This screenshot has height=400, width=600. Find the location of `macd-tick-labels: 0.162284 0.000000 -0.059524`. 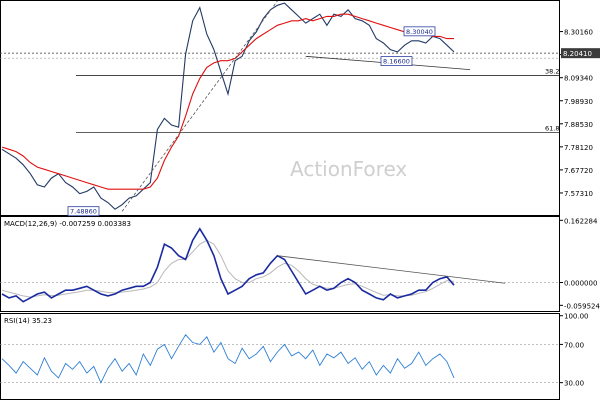

macd-tick-labels: 0.162284 0.000000 -0.059524 is located at coordinates (579, 263).